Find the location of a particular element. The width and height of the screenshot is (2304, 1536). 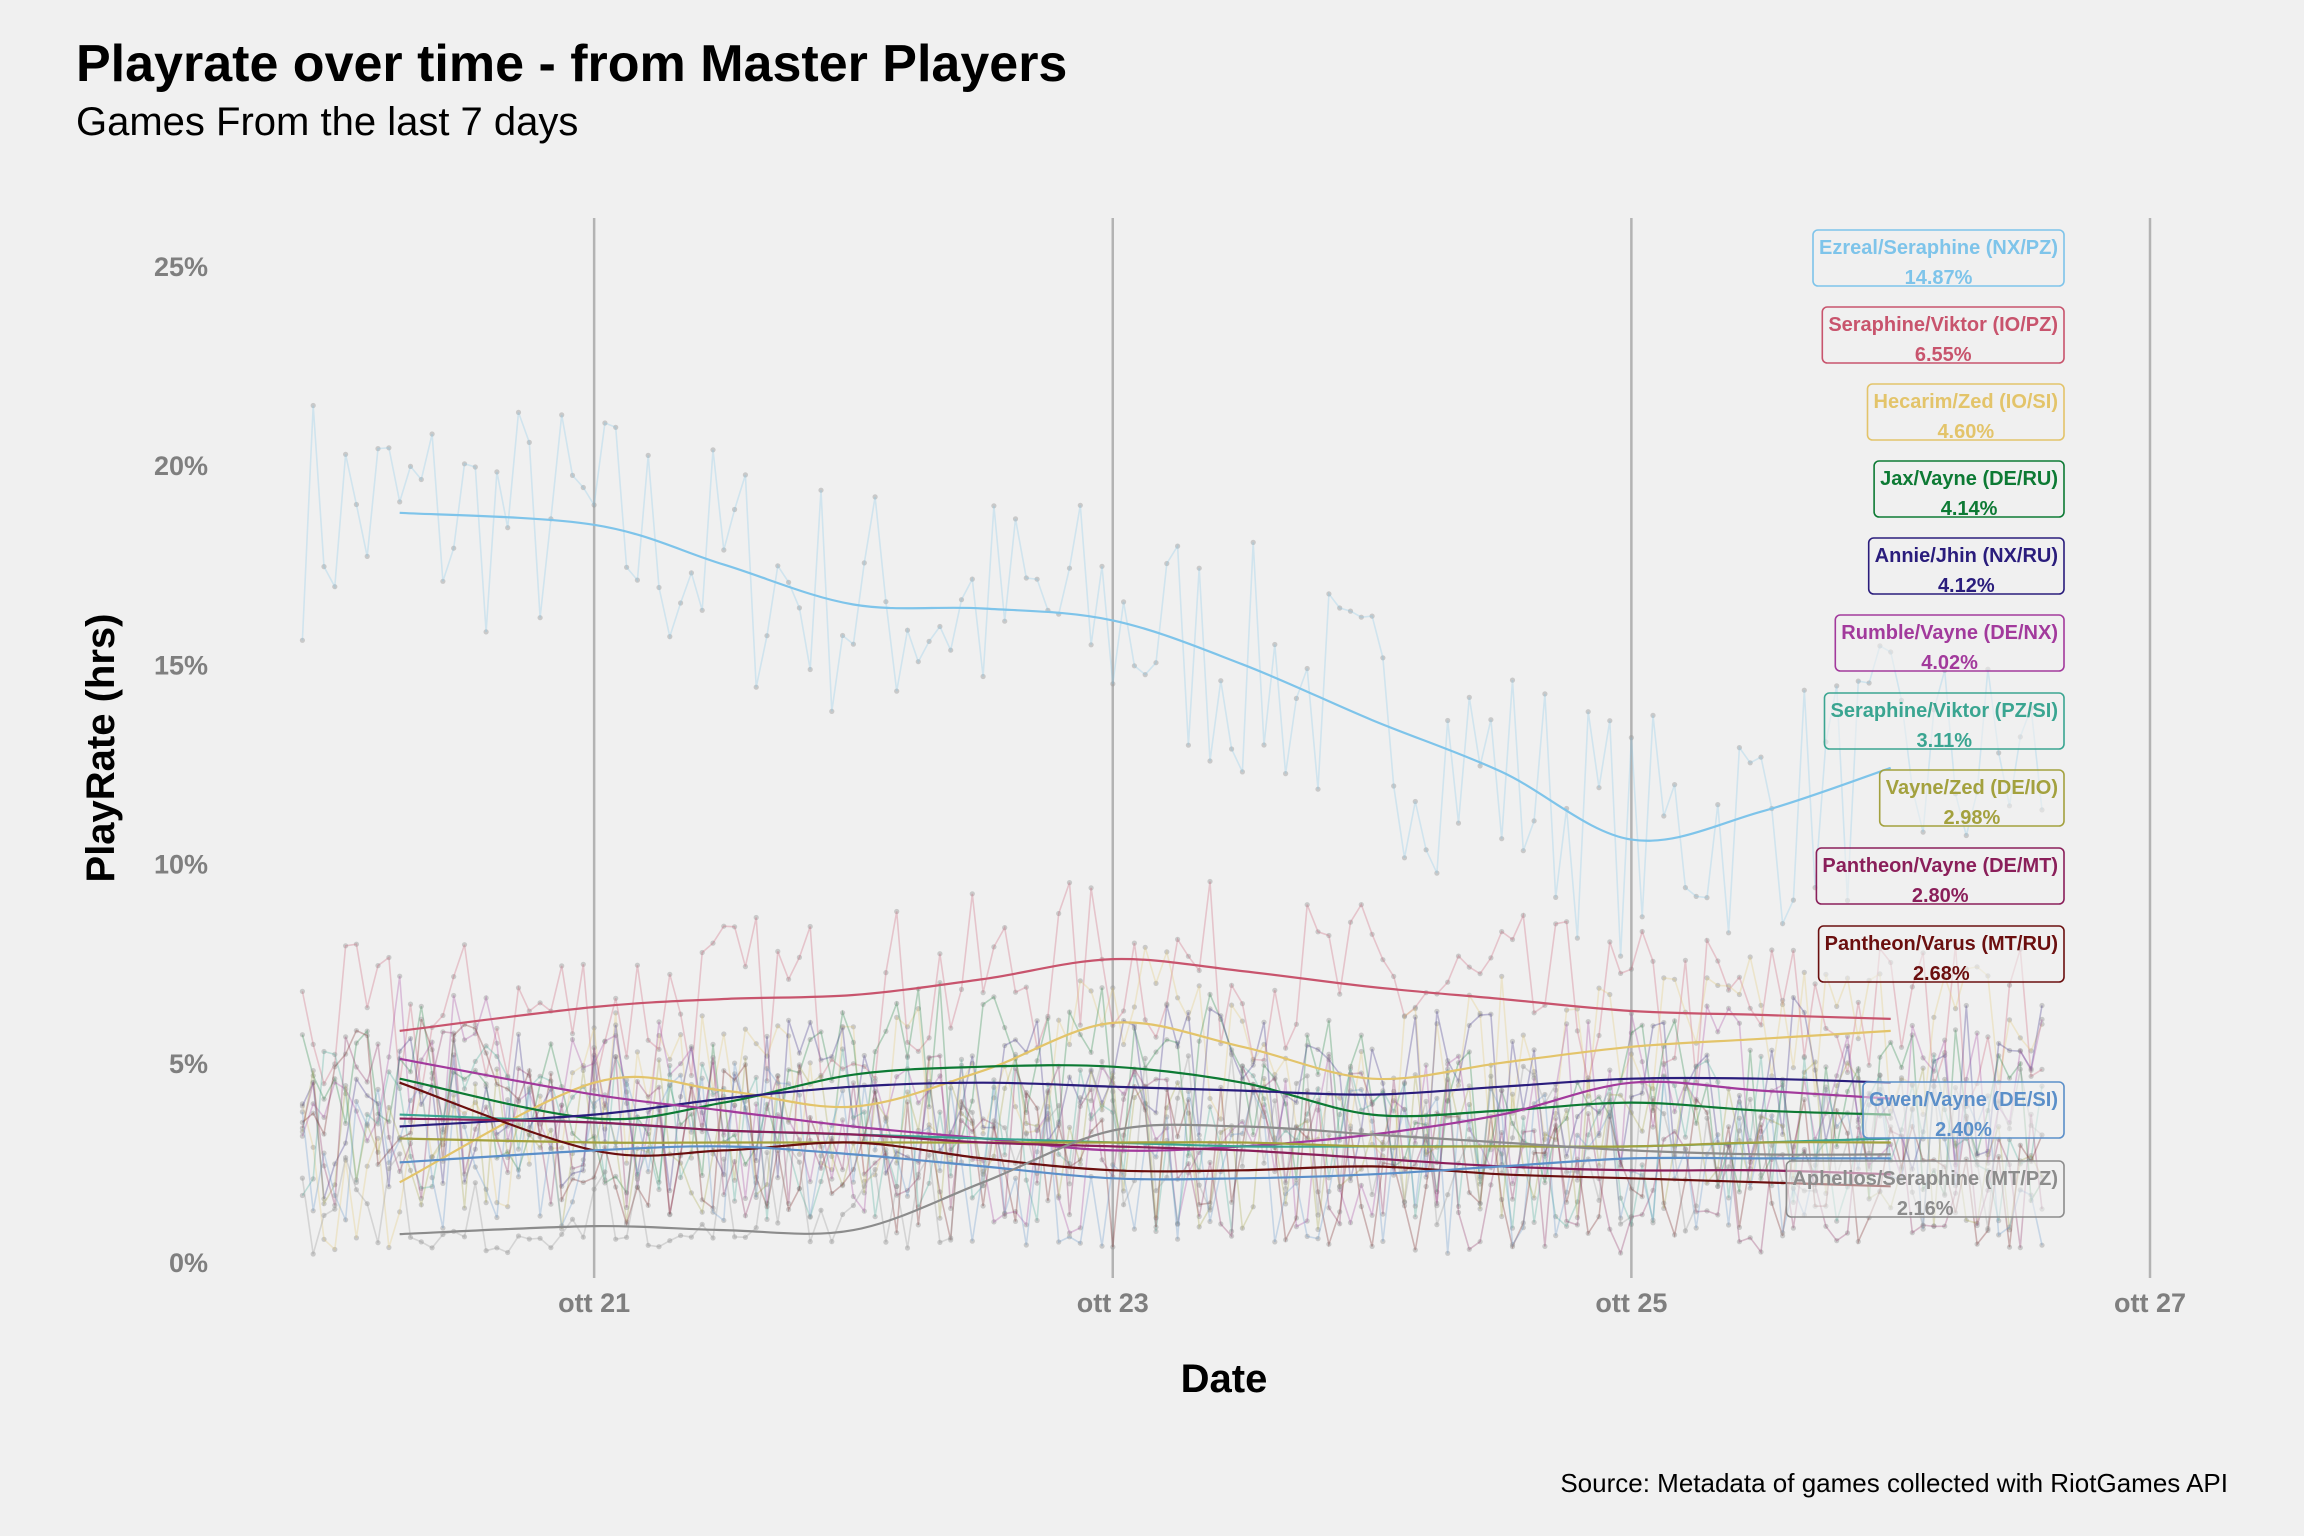

series-label-value: 2.68% is located at coordinates (1941, 974).